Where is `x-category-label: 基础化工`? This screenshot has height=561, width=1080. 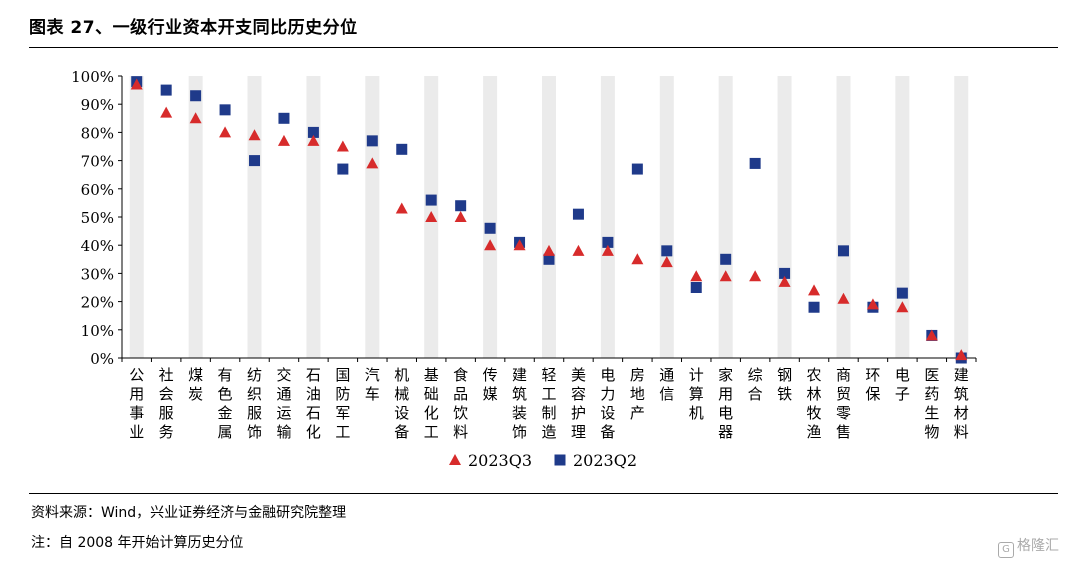
x-category-label: 基础化工 is located at coordinates (431, 403).